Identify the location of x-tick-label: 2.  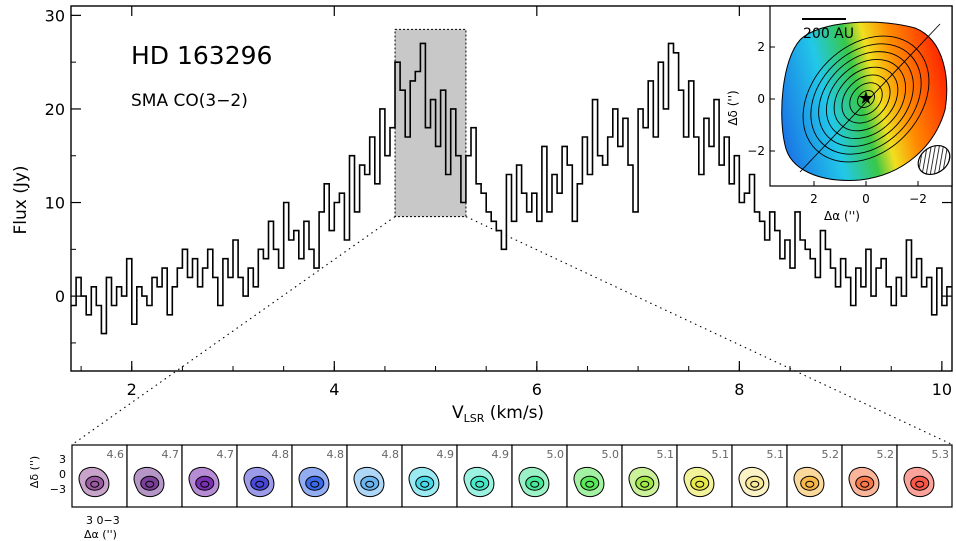
(132, 389).